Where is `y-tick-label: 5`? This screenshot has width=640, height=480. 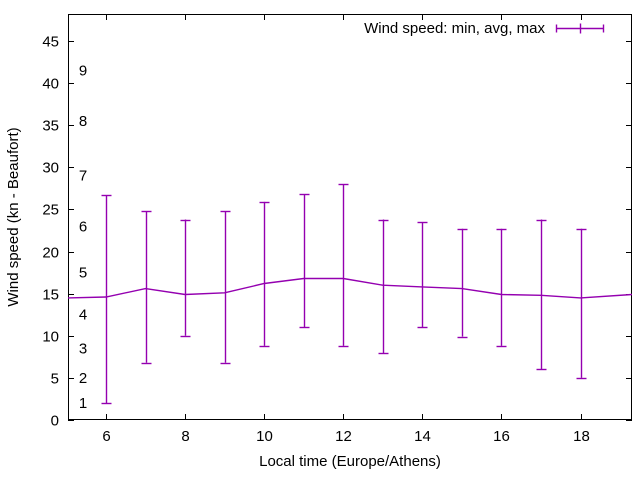
y-tick-label: 5 is located at coordinates (55, 379).